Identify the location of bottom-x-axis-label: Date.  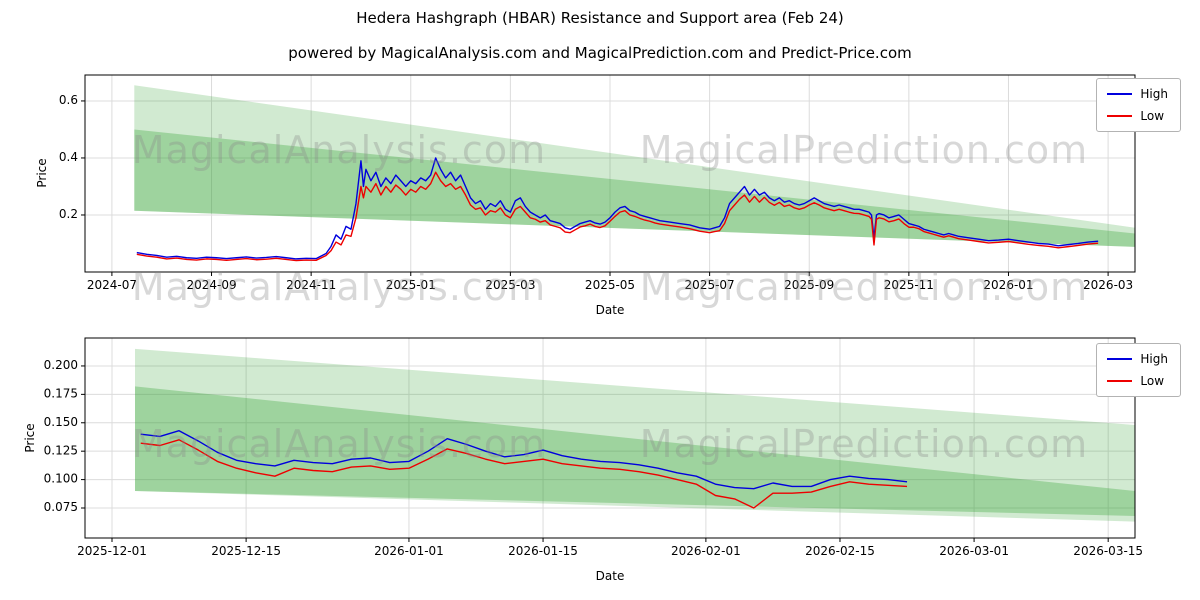
(610, 576).